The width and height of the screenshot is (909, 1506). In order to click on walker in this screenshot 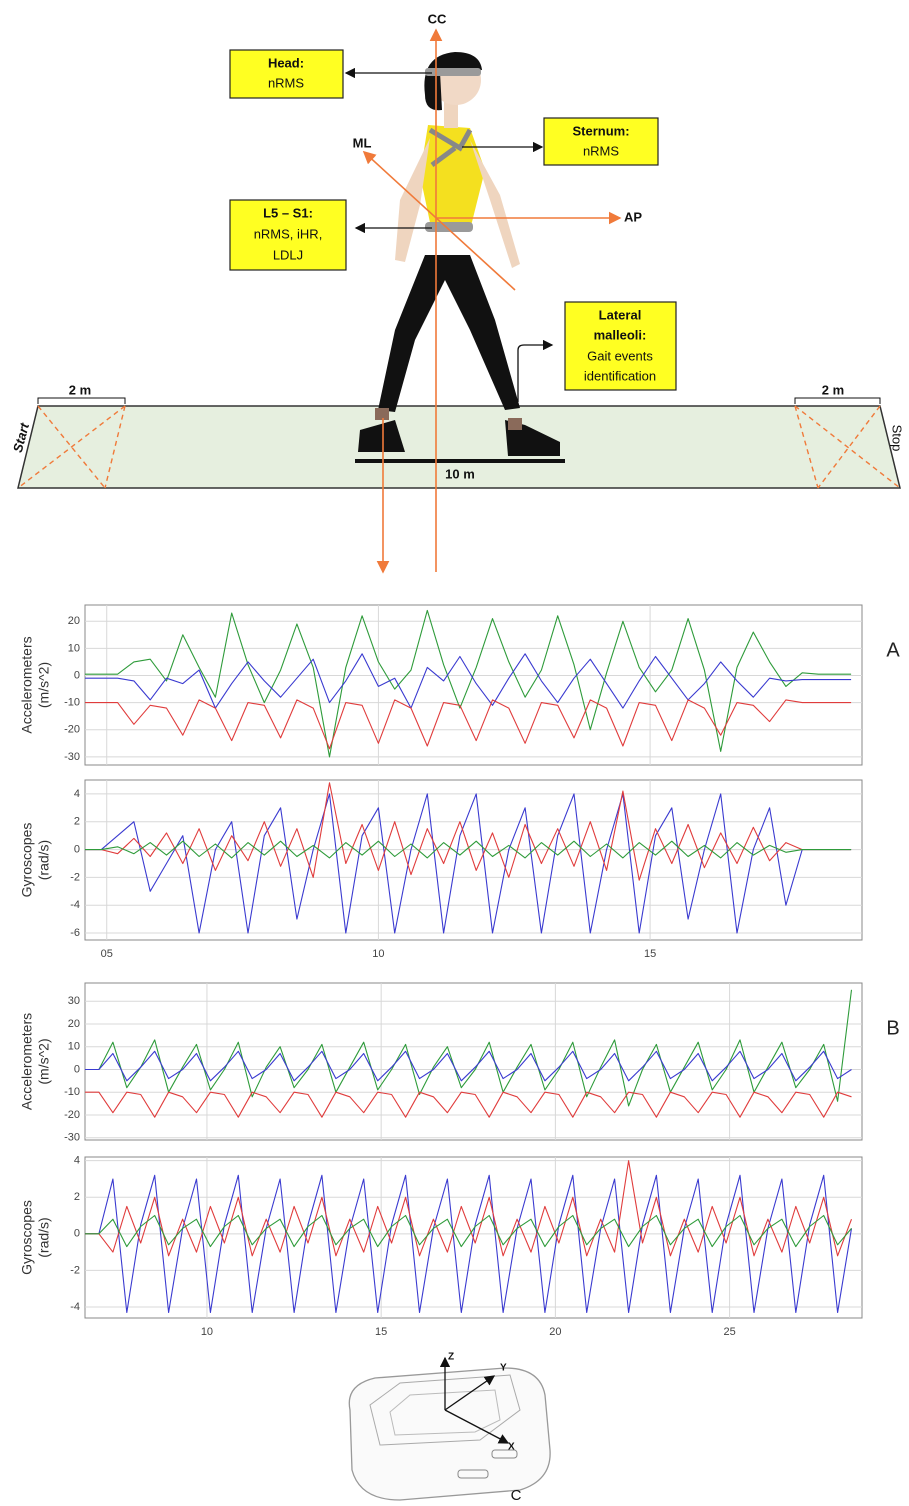, I will do `click(459, 254)`.